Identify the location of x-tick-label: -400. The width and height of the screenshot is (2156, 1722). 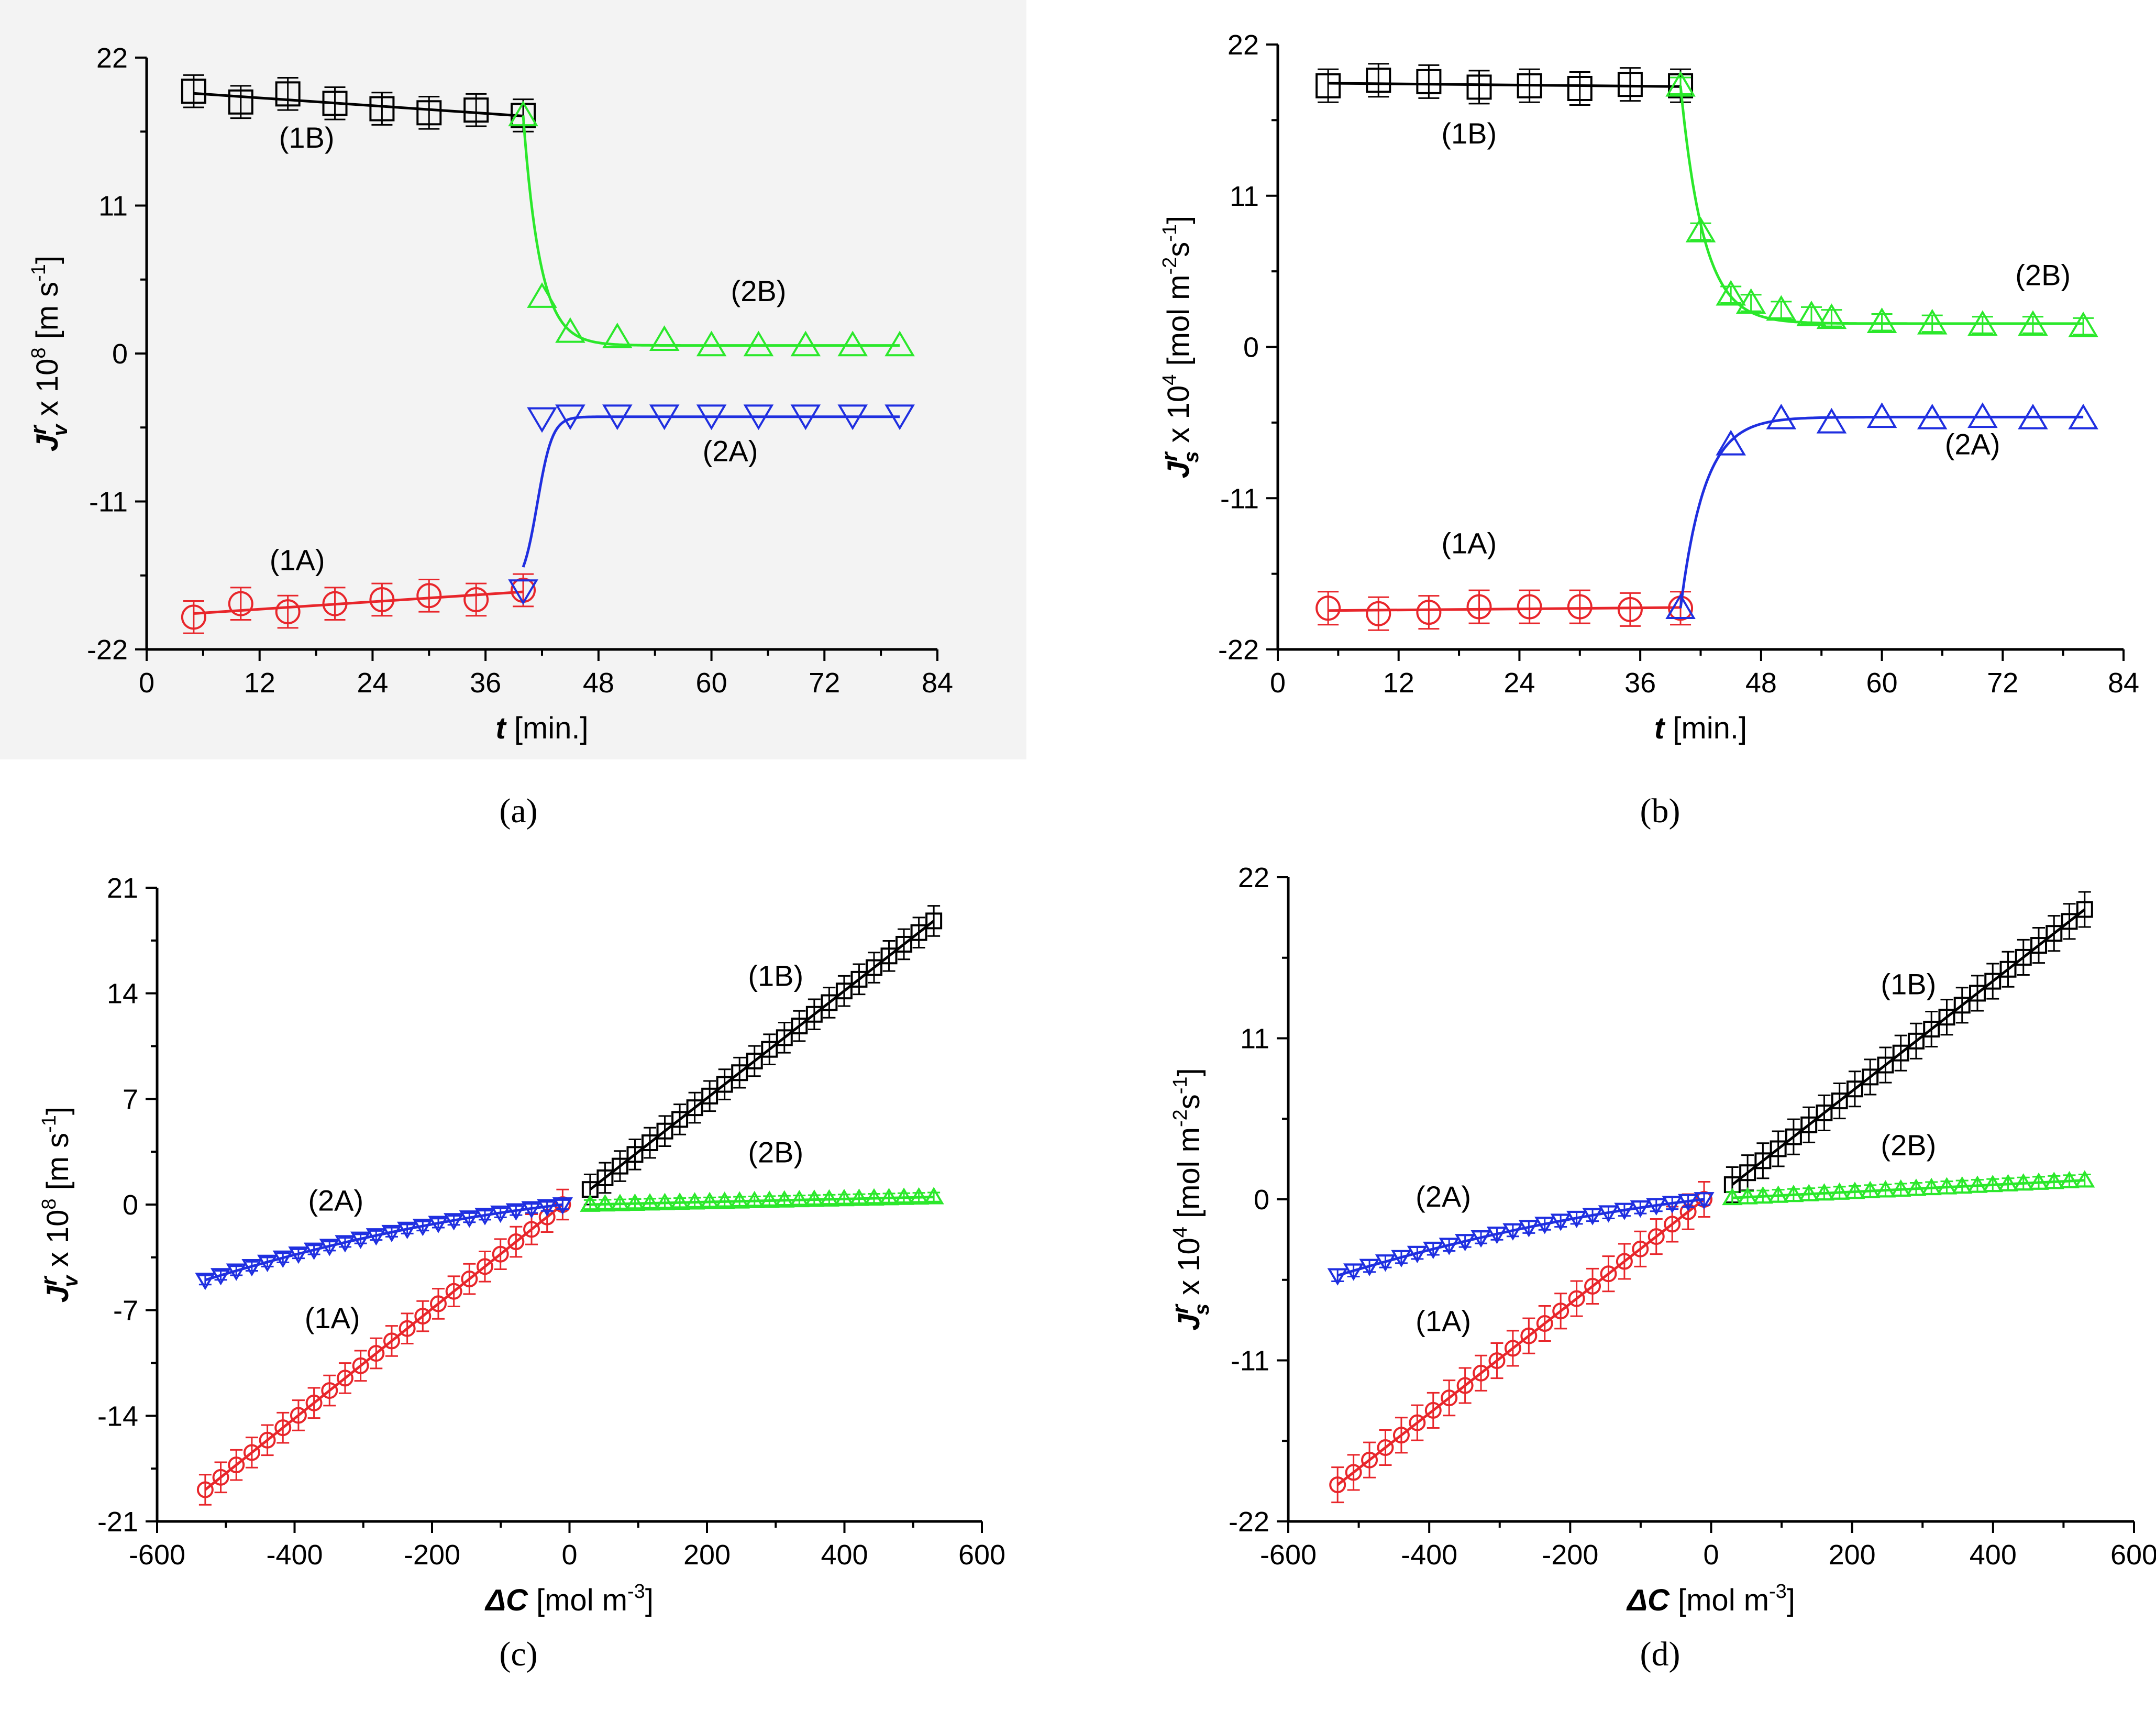
(1429, 1555).